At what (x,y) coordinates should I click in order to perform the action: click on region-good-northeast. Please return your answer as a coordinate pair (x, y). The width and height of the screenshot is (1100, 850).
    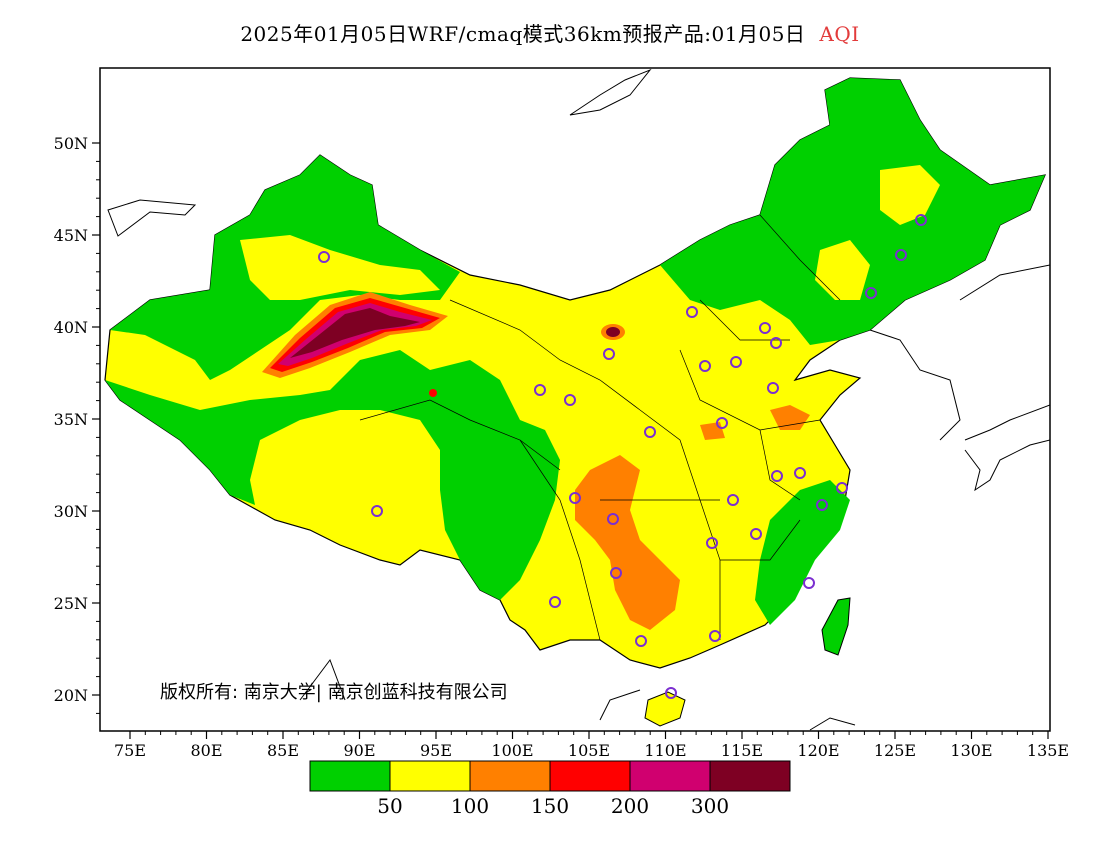
    Looking at the image, I should click on (852, 211).